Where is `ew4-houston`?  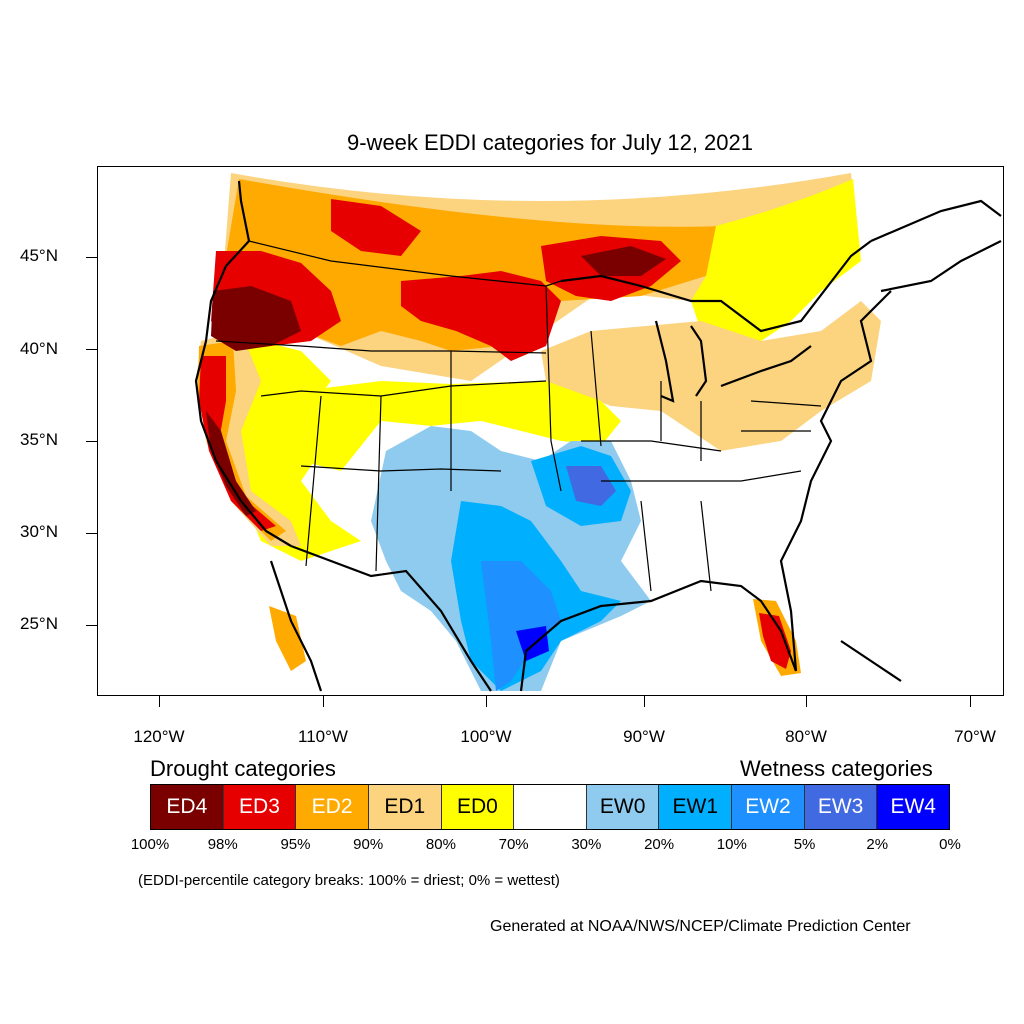 ew4-houston is located at coordinates (532, 643).